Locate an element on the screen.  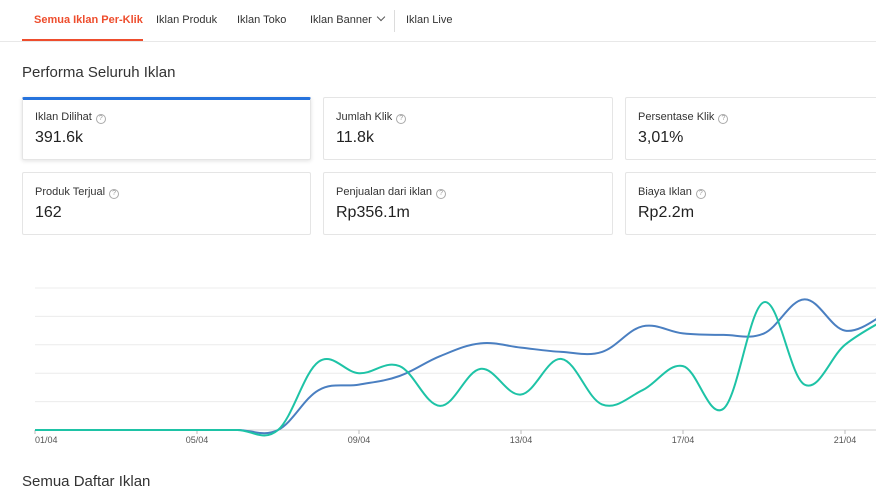
ads-list-title: Semua Daftar Iklan is located at coordinates (86, 481).